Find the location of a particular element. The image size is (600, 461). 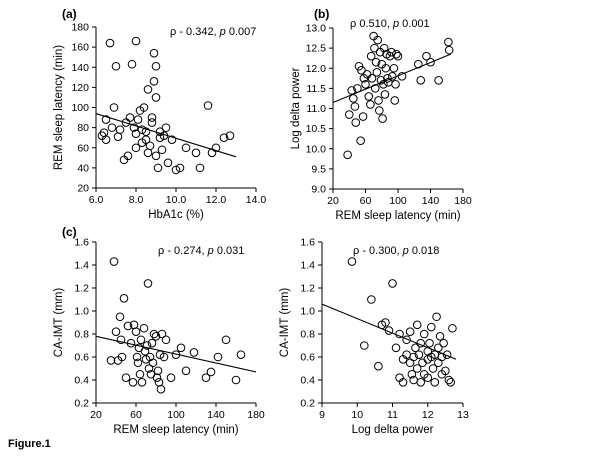

x-axis-label: REM sleep latency (min) is located at coordinates (397, 216).